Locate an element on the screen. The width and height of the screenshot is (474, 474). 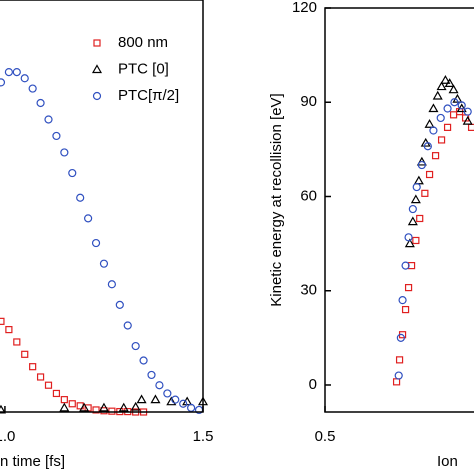
x-axis-label: n time [fs] is located at coordinates (32, 461).